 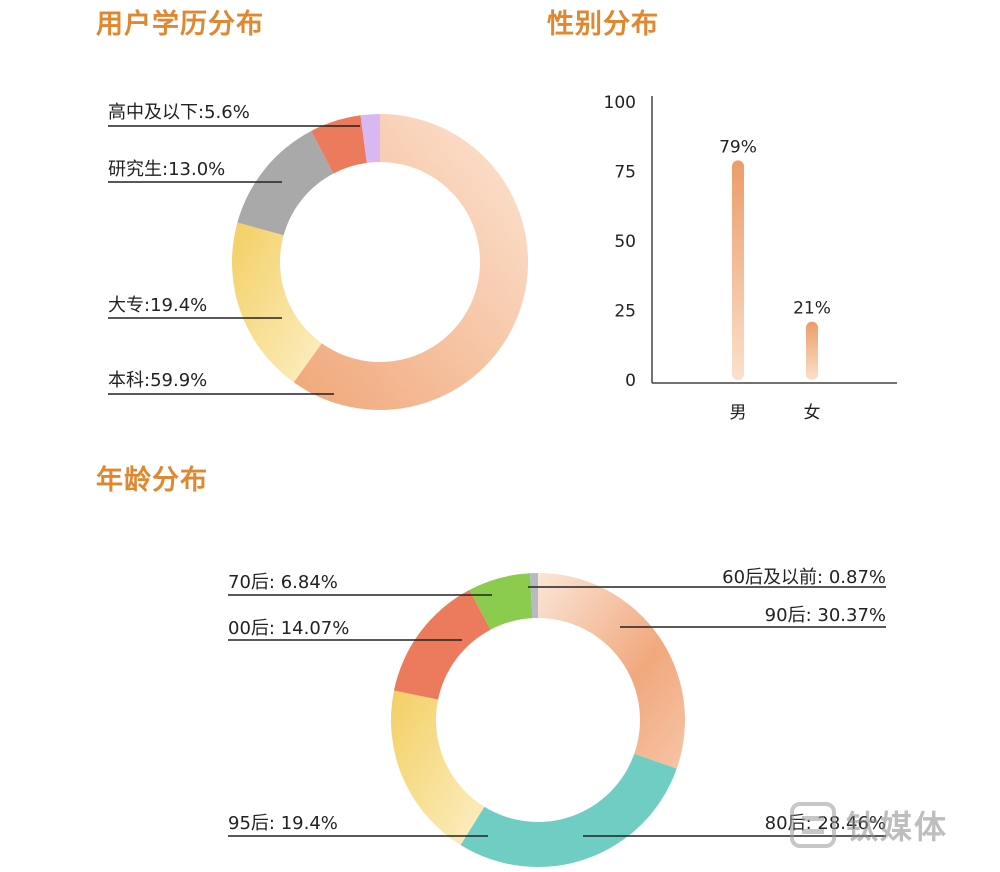 What do you see at coordinates (738, 147) in the screenshot?
I see `bar-value-label-1: 79%` at bounding box center [738, 147].